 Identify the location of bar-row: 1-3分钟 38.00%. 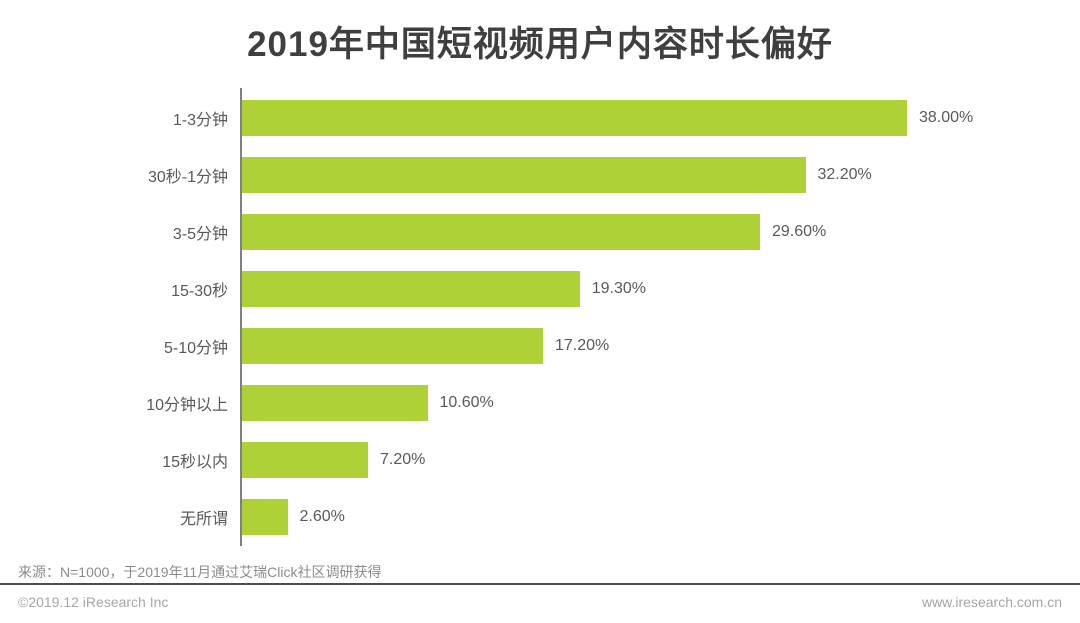
(626, 117).